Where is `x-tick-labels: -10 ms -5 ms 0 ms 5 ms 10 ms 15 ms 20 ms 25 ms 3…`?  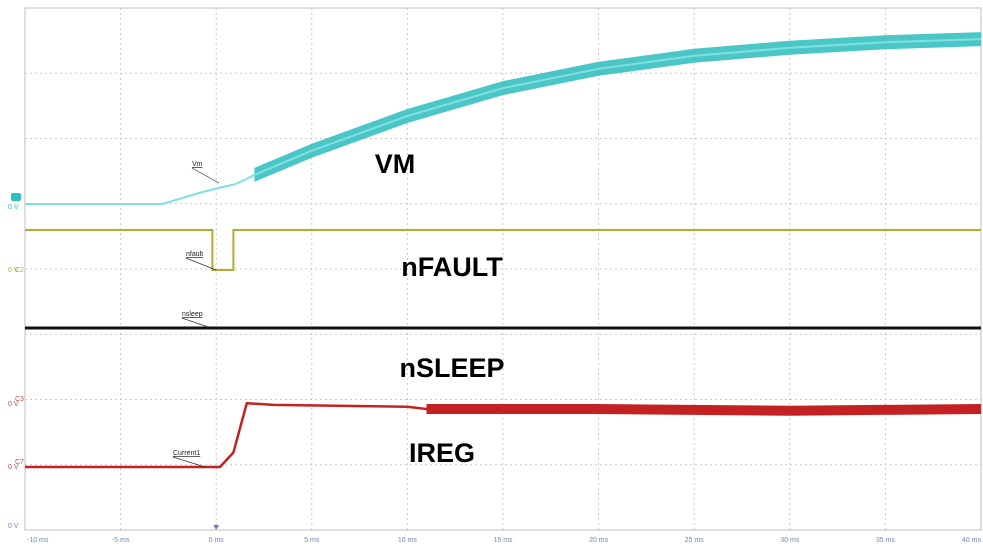
x-tick-labels: -10 ms -5 ms 0 ms 5 ms 10 ms 15 ms 20 ms 25 ms 3… is located at coordinates (504, 540).